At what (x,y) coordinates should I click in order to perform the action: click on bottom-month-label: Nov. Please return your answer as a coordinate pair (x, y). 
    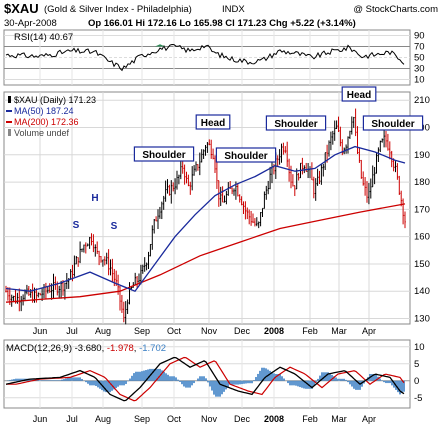
    Looking at the image, I should click on (209, 419).